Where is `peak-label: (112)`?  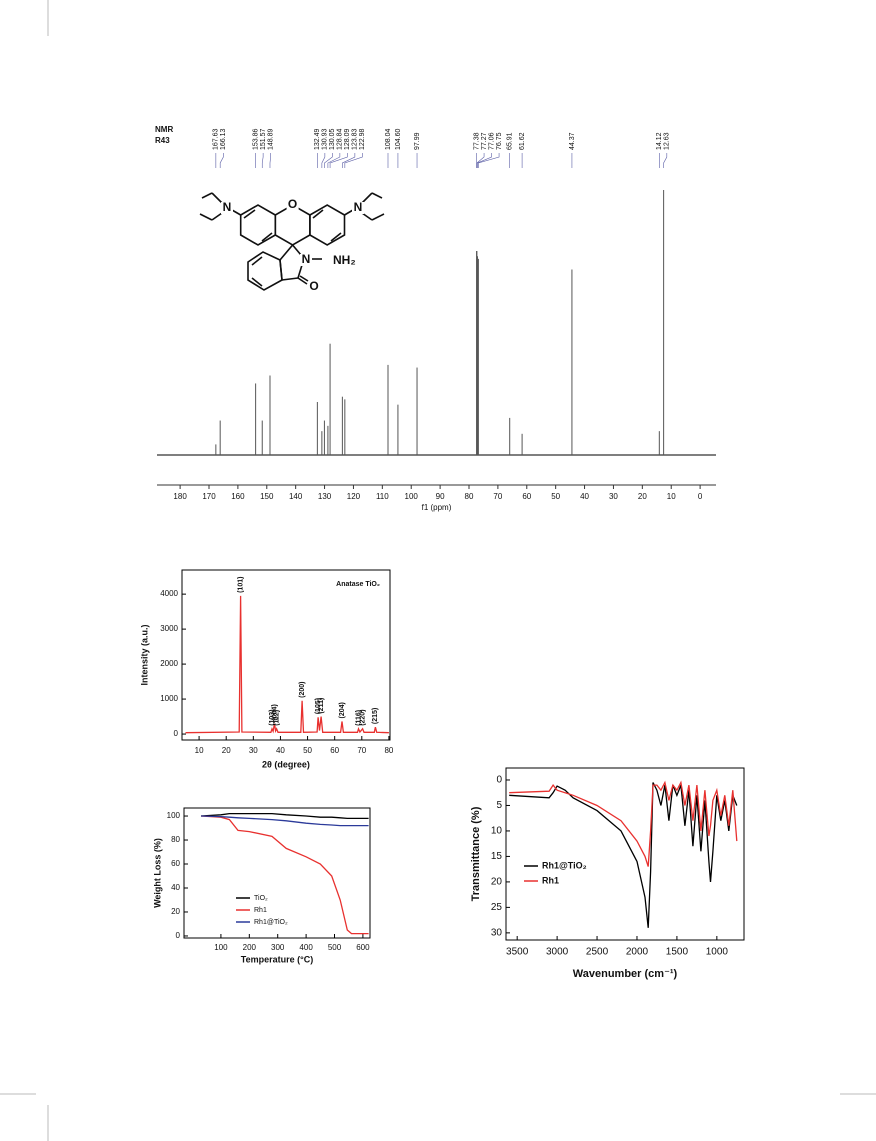
peak-label: (112) is located at coordinates (276, 718).